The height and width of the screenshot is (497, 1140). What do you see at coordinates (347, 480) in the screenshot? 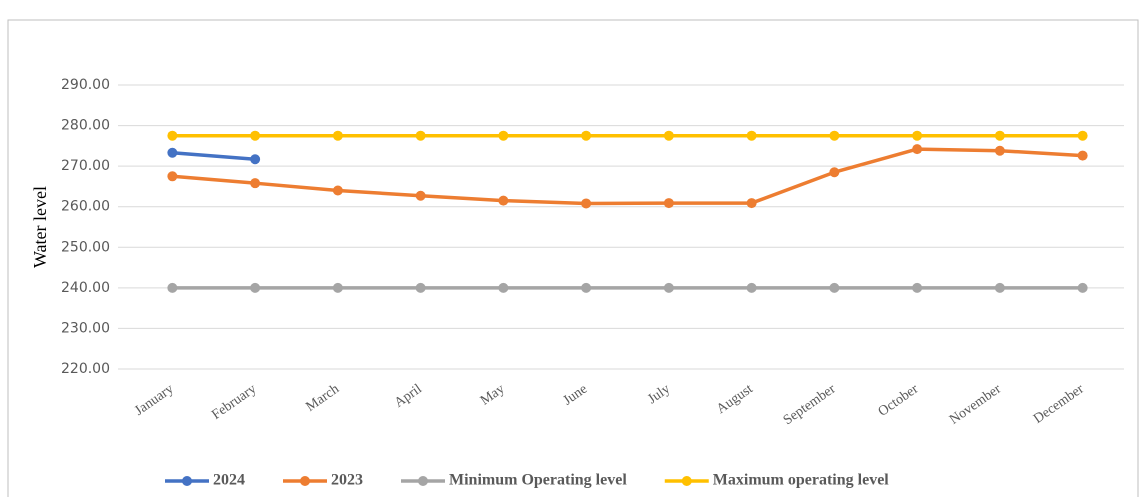
I see `legend-label: 2023` at bounding box center [347, 480].